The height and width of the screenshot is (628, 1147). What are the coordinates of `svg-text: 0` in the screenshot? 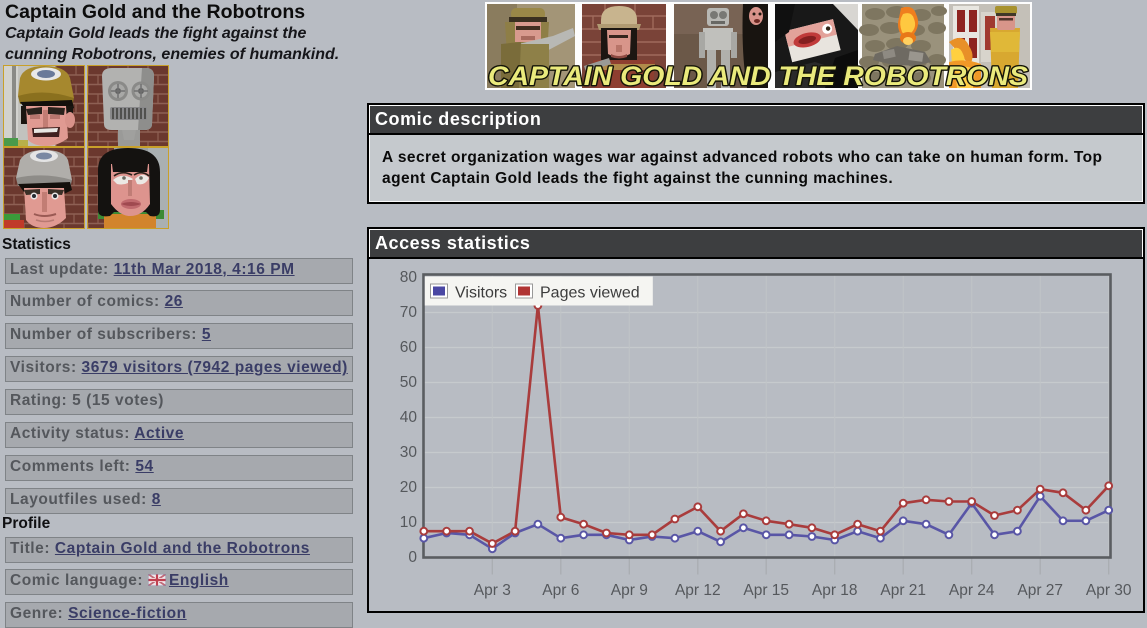 It's located at (412, 557).